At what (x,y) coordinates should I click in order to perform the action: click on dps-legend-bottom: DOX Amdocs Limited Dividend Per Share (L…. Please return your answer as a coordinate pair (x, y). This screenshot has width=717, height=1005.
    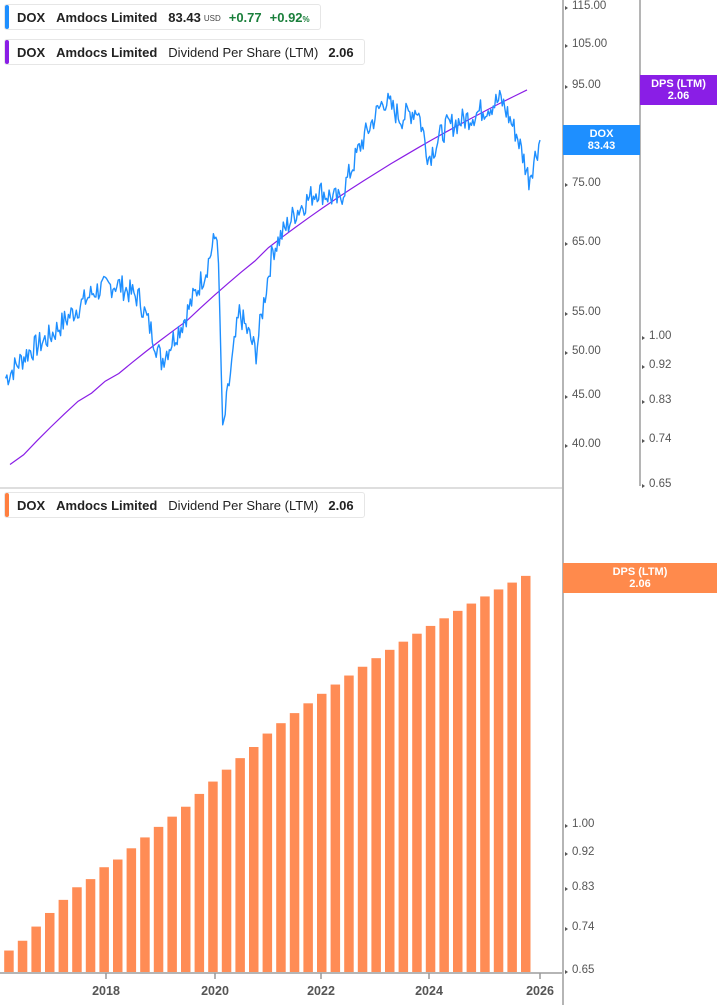
    Looking at the image, I should click on (184, 505).